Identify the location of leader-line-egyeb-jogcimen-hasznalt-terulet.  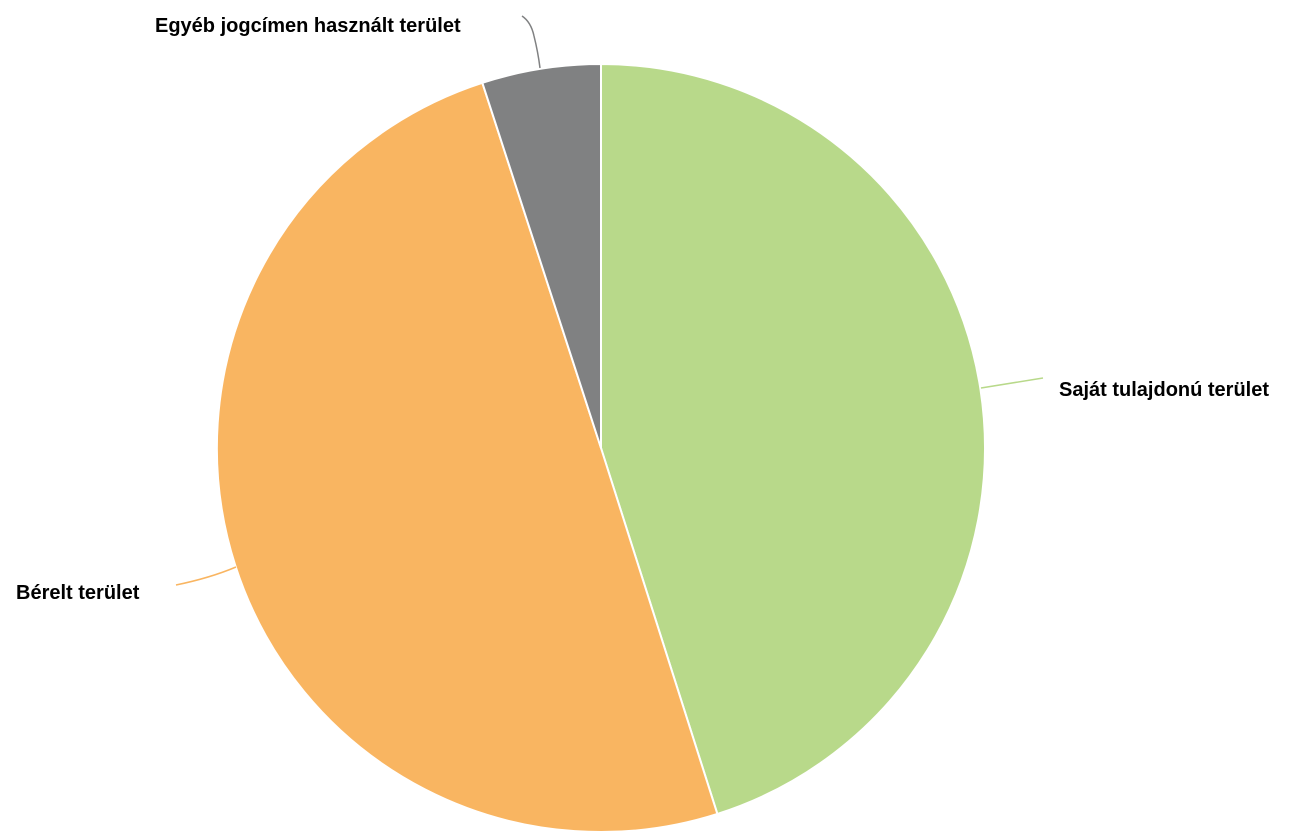
(531, 42).